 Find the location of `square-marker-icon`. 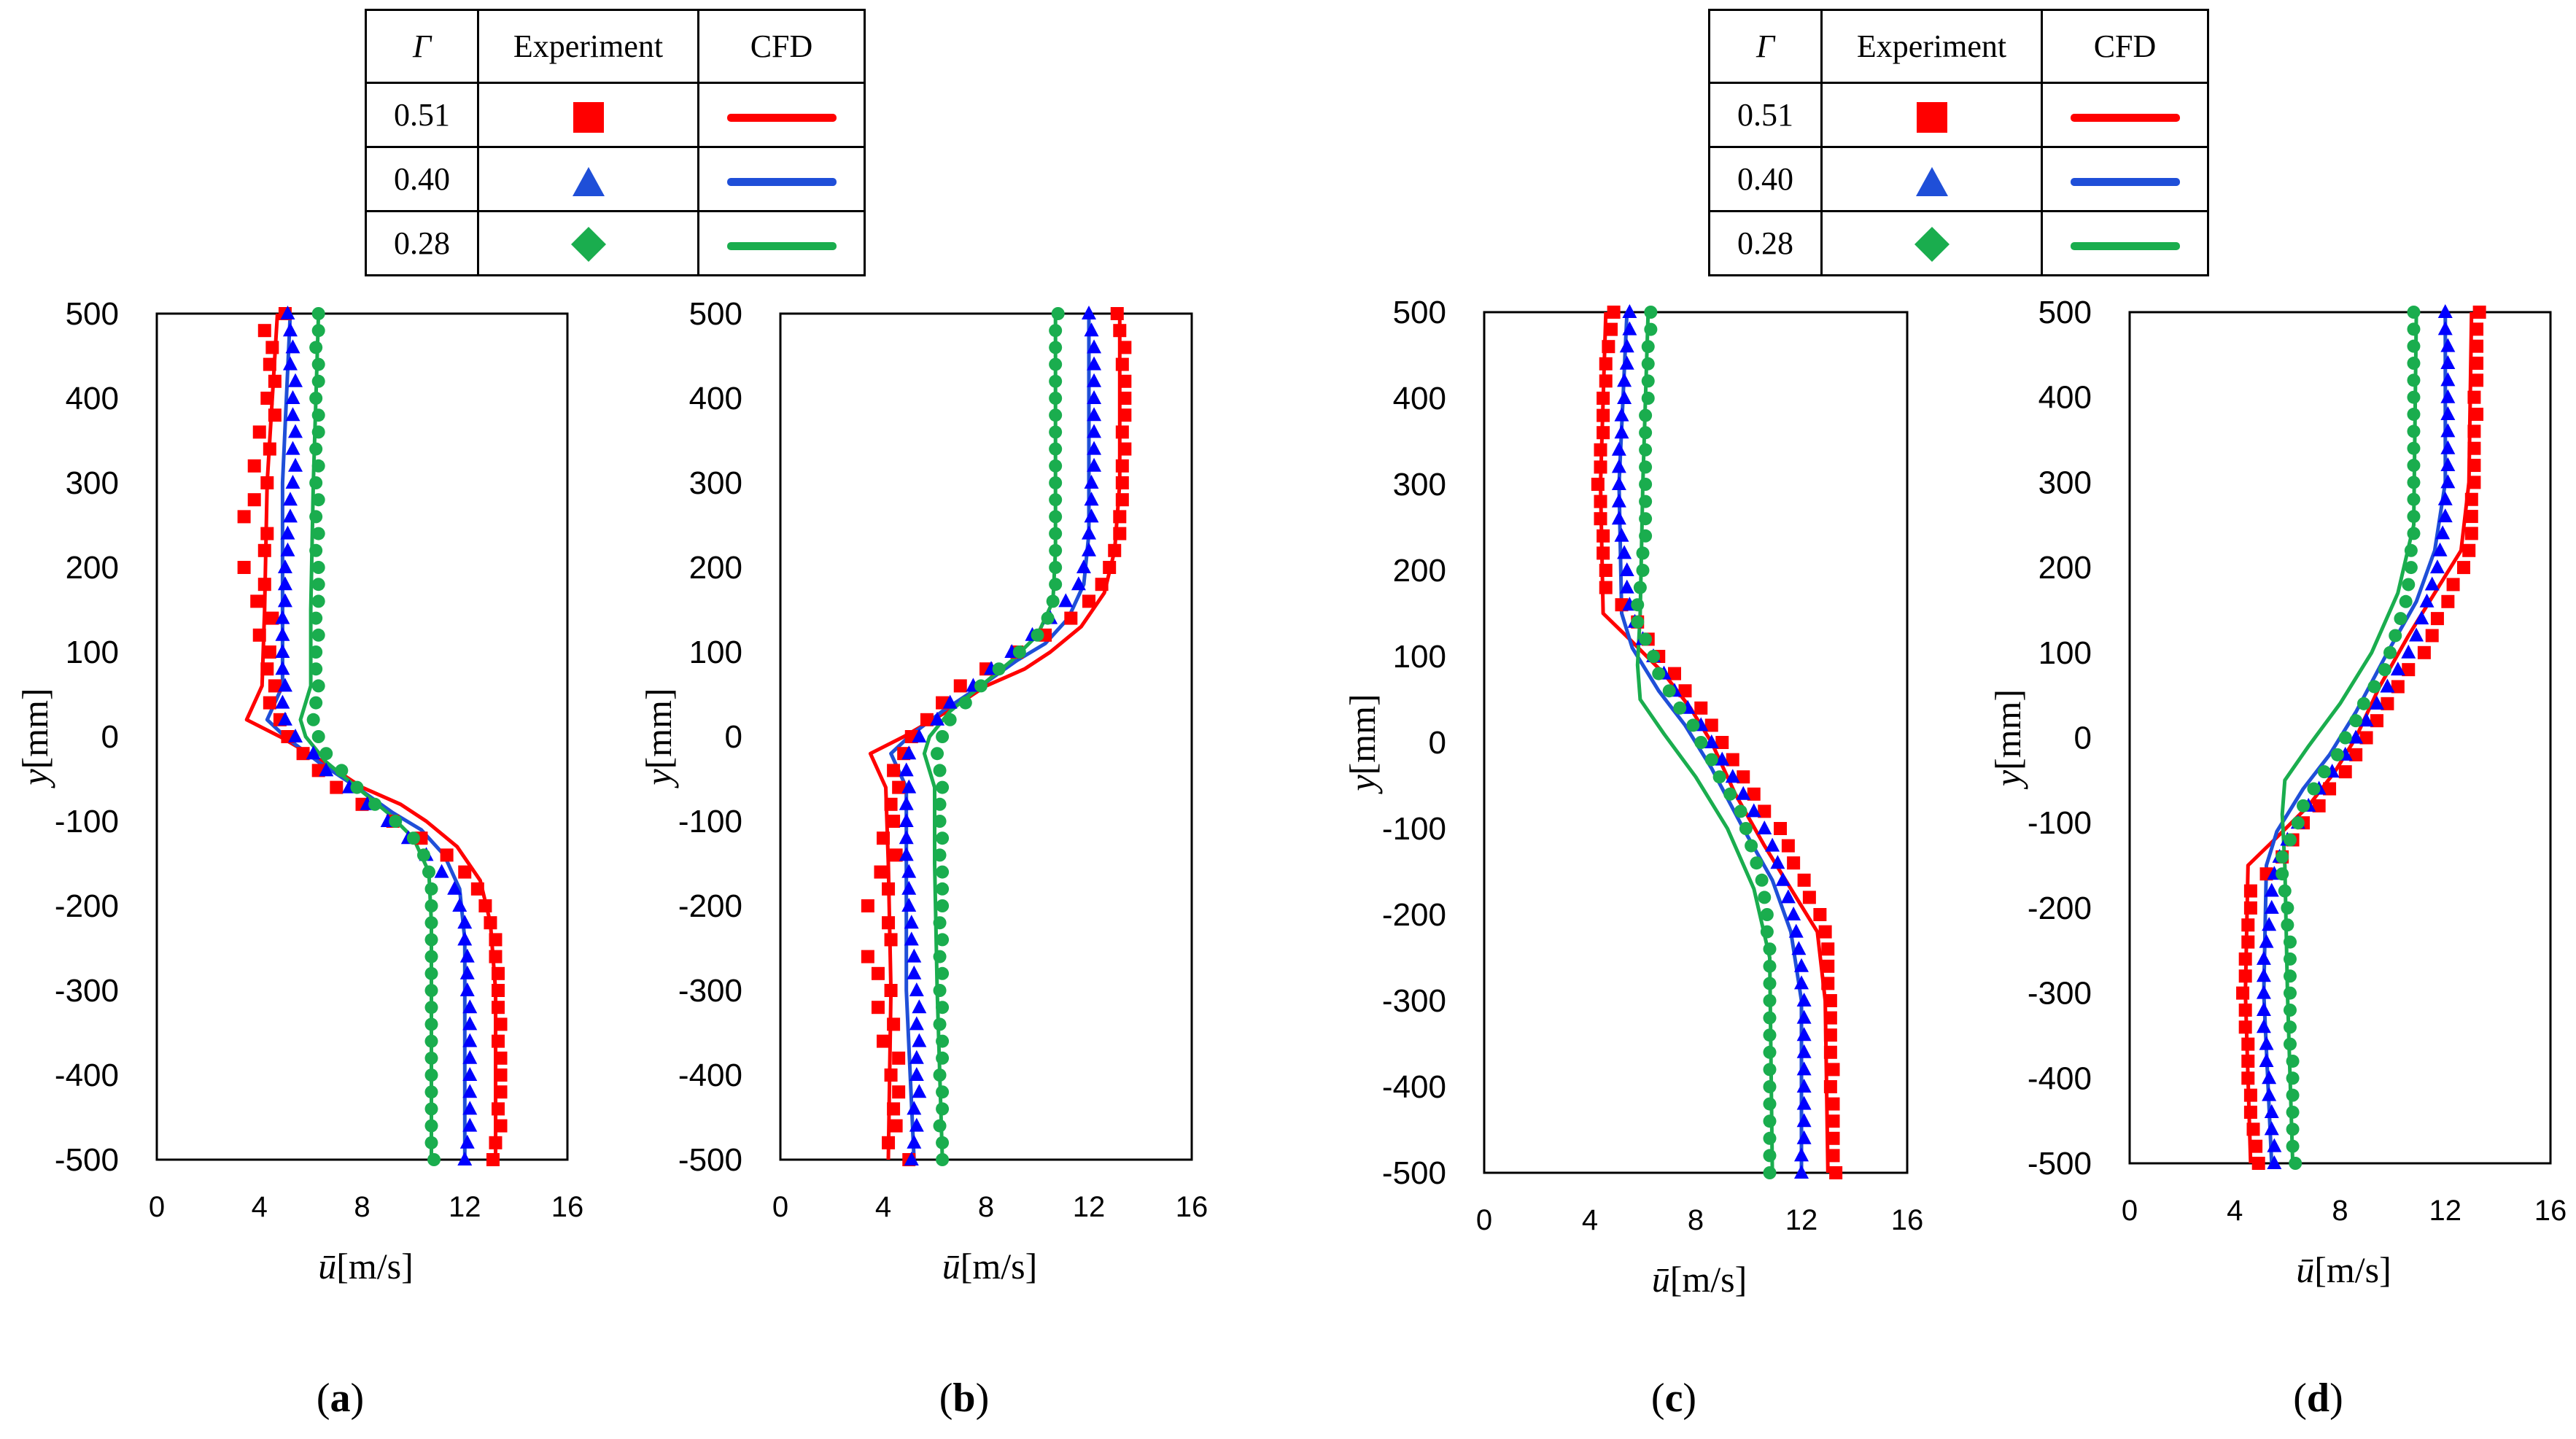

square-marker-icon is located at coordinates (589, 117).